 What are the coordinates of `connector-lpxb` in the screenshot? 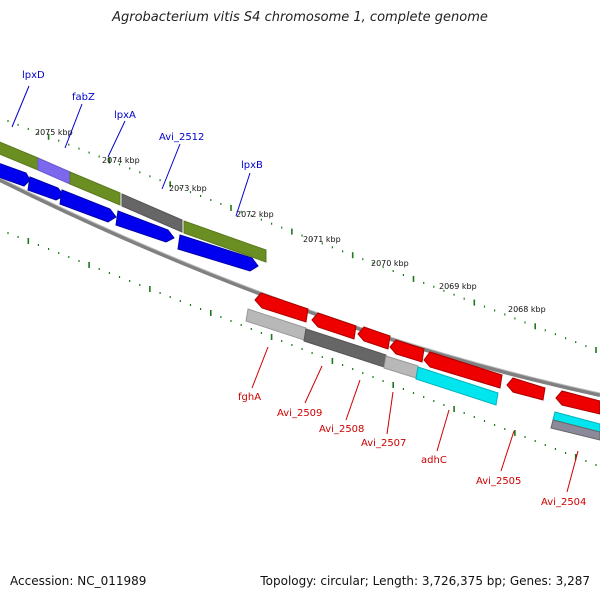 It's located at (243, 194).